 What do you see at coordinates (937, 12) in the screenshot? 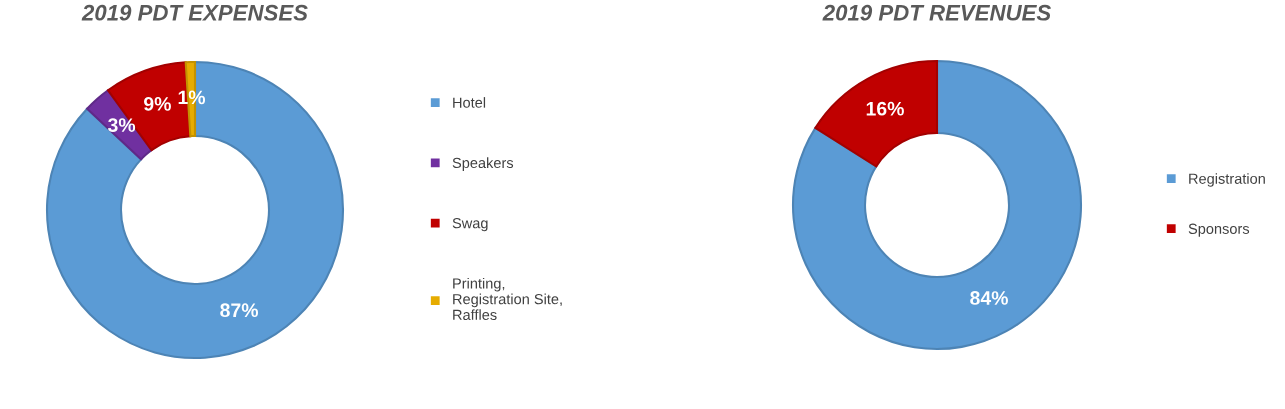
I see `chart-title: 2019 PDT REVENUES` at bounding box center [937, 12].